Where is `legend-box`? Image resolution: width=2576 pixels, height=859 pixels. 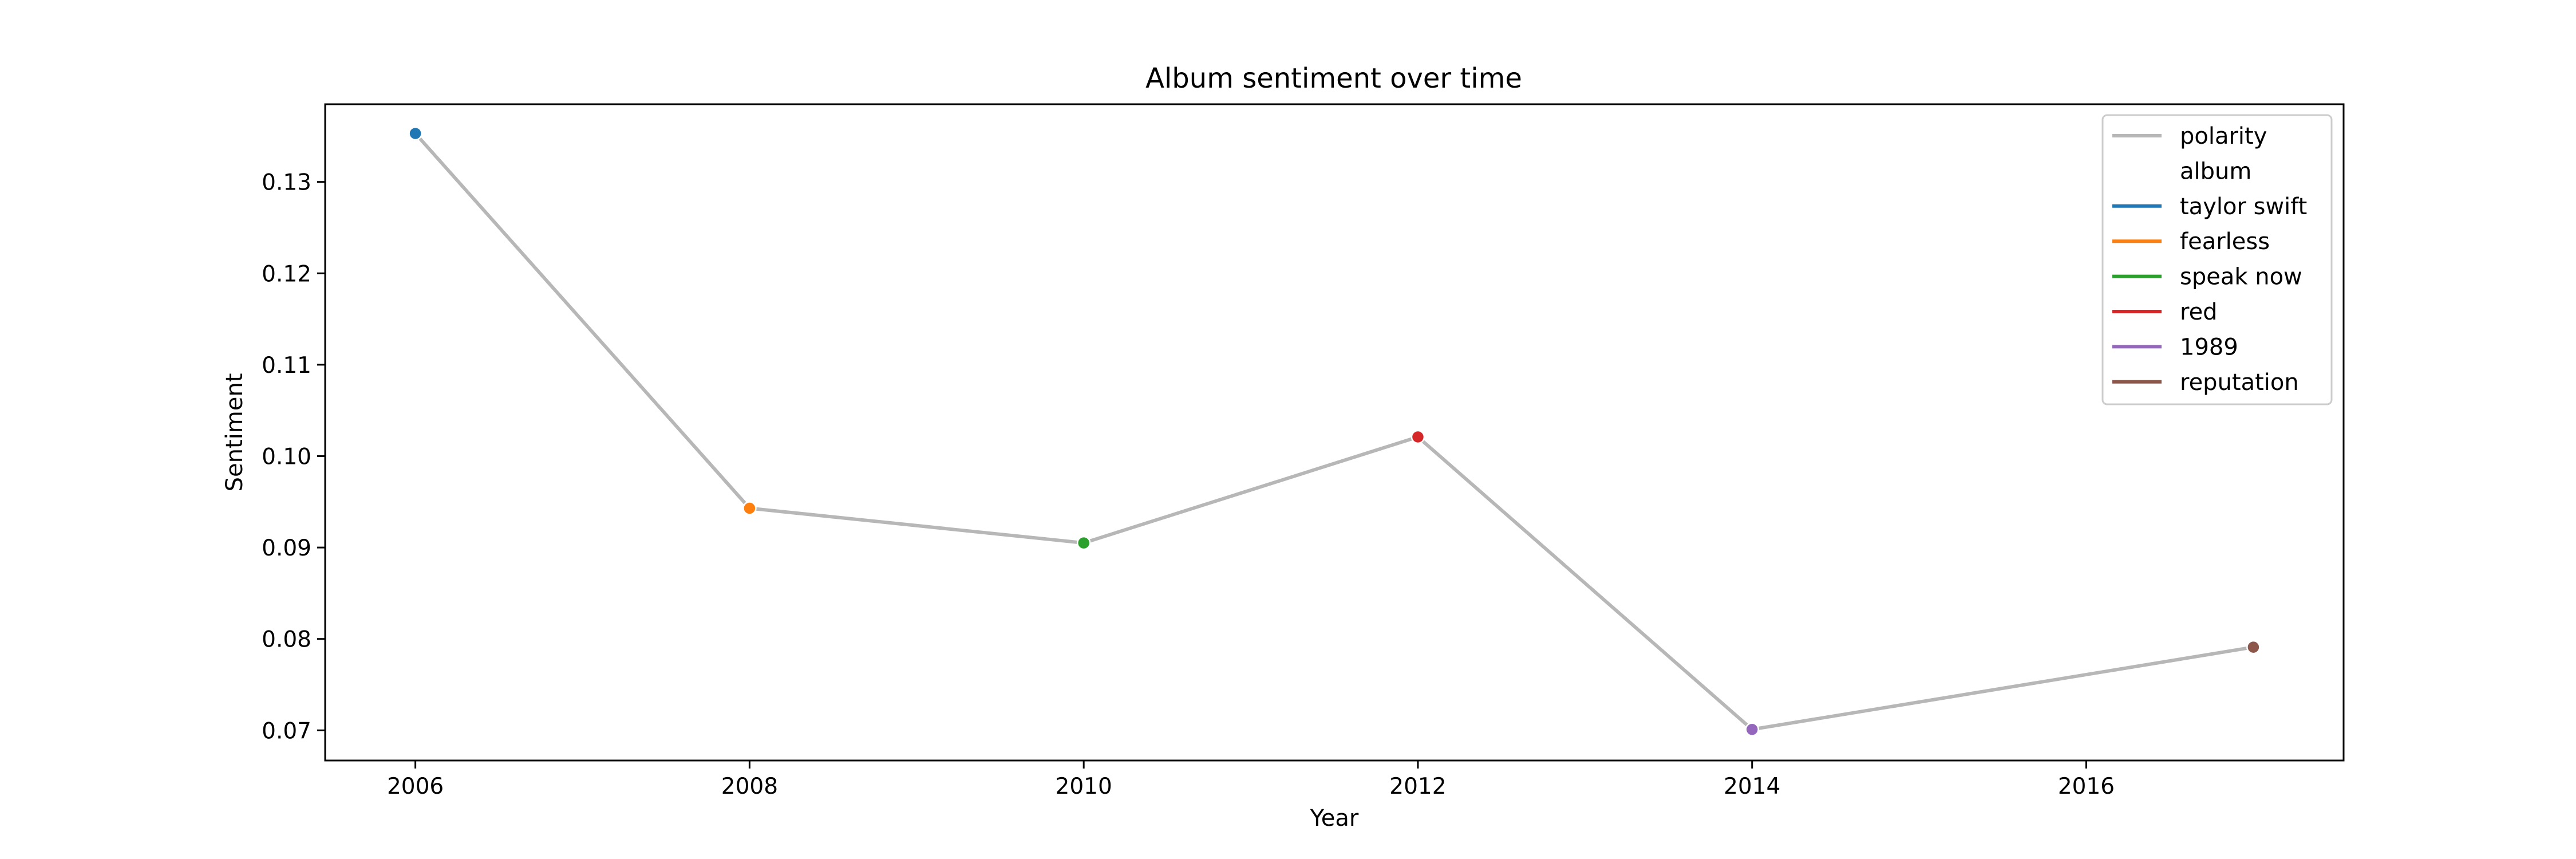
legend-box is located at coordinates (2217, 259).